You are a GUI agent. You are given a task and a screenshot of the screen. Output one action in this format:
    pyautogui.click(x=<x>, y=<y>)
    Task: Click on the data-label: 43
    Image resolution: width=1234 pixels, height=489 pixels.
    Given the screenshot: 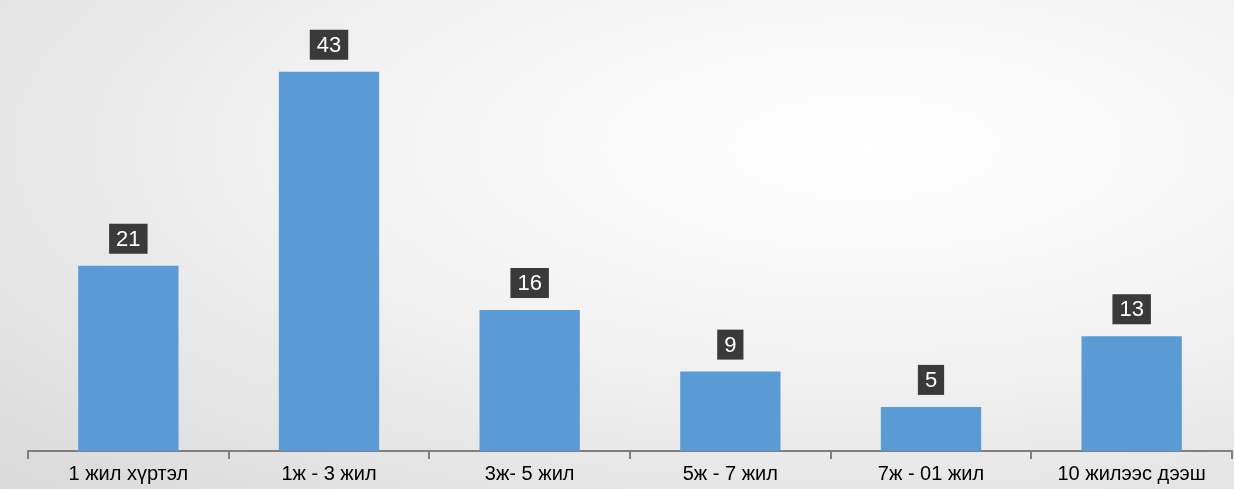 What is the action you would take?
    pyautogui.click(x=329, y=44)
    